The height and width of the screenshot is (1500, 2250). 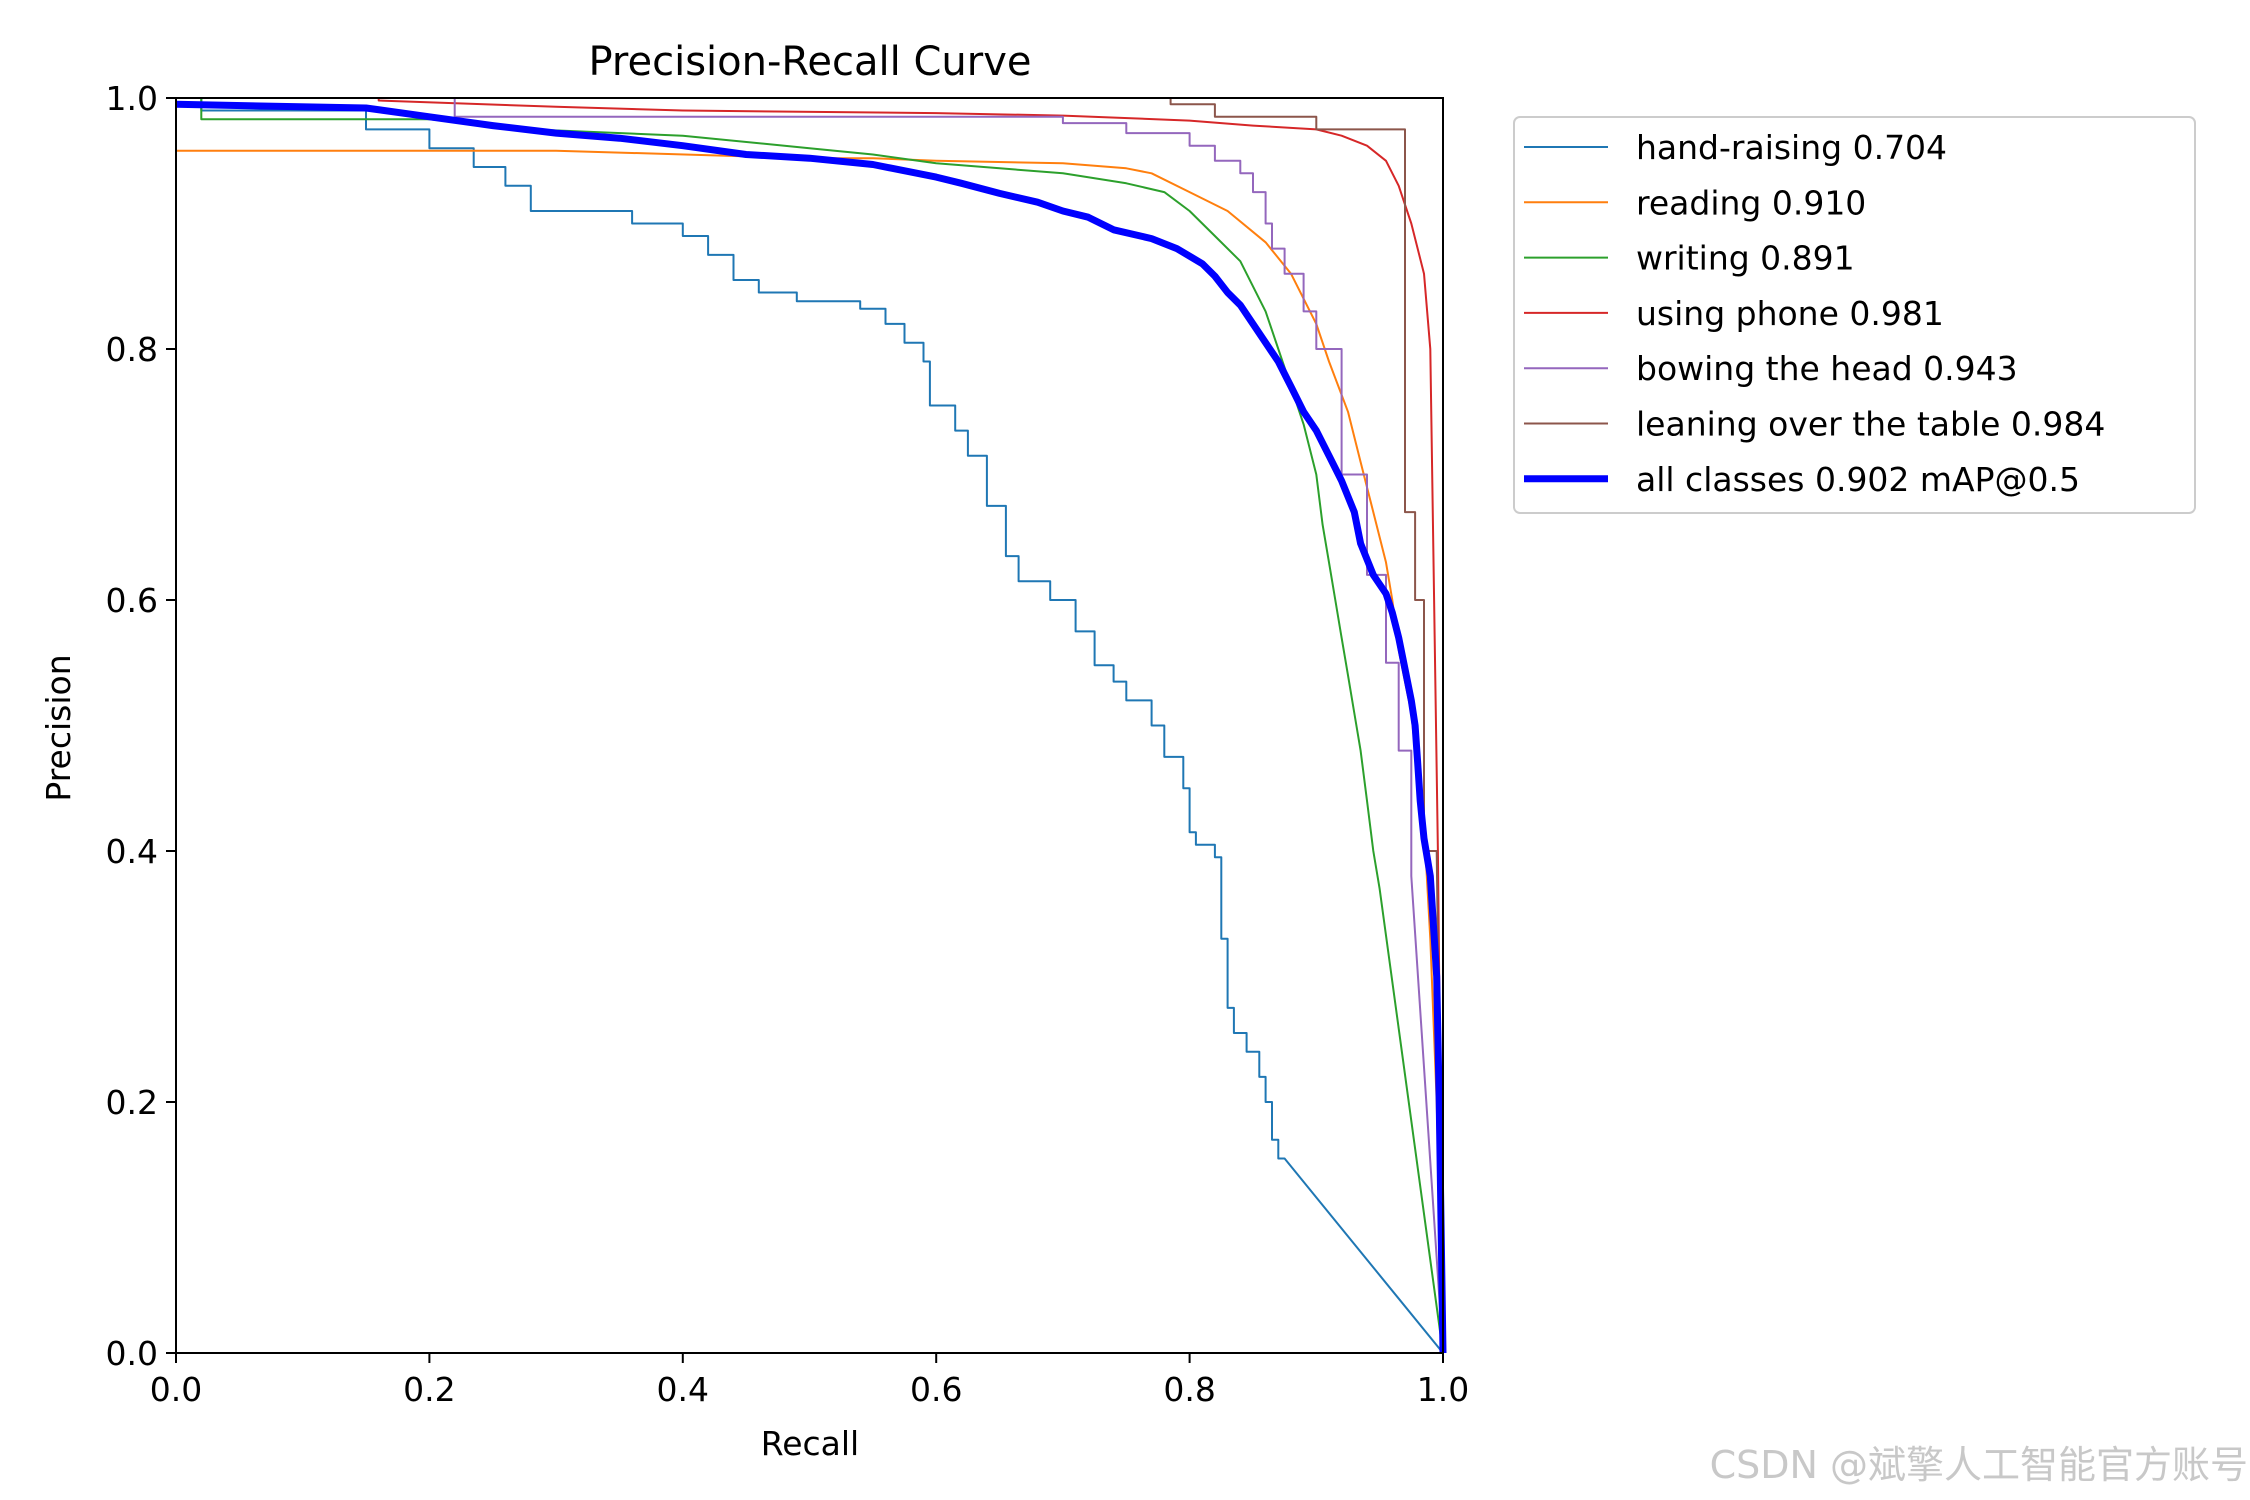 I want to click on legend-label-4: bowing the head 0.943, so click(x=1827, y=368).